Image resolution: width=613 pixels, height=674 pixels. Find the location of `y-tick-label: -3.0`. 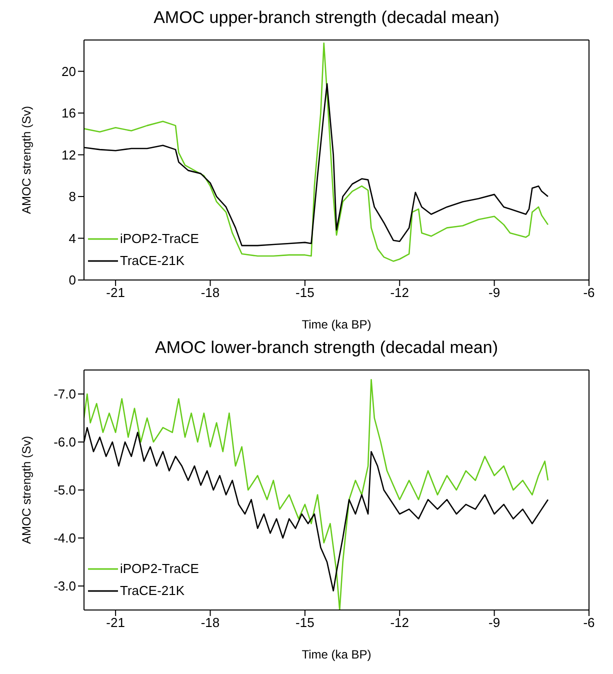

y-tick-label: -3.0 is located at coordinates (65, 586).